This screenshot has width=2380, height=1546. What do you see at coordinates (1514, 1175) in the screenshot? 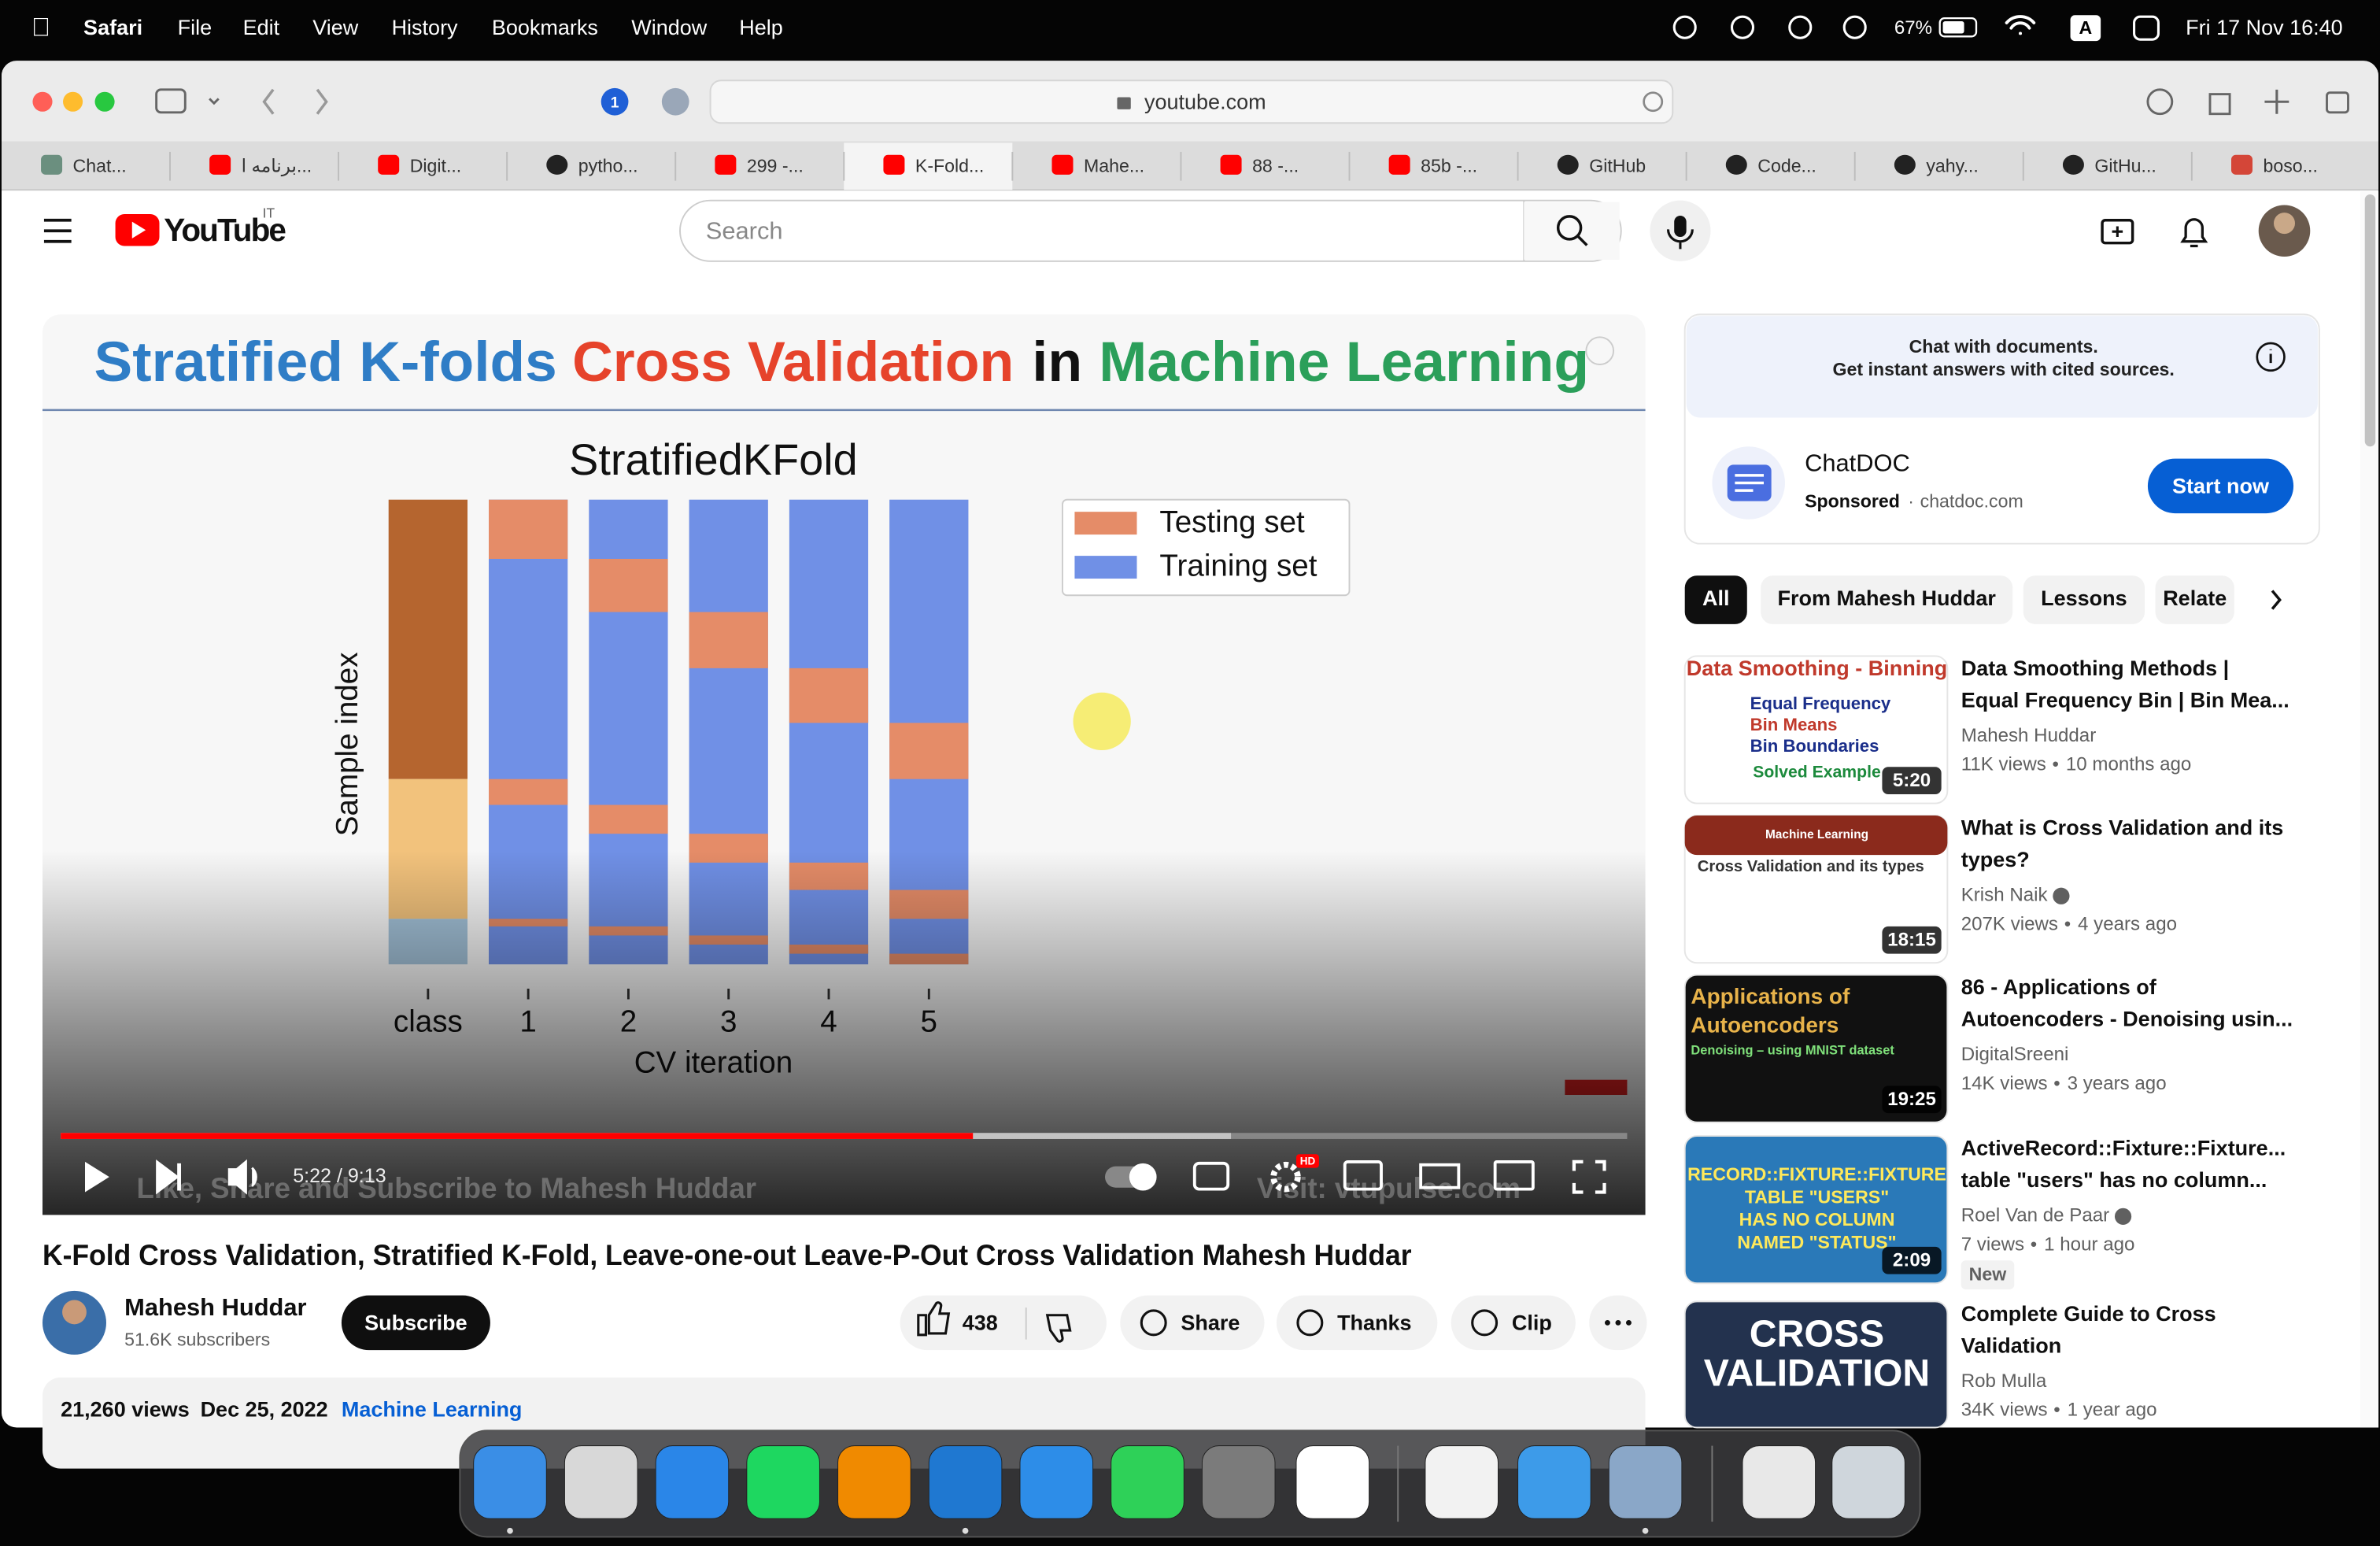
I see `airplay-button` at bounding box center [1514, 1175].